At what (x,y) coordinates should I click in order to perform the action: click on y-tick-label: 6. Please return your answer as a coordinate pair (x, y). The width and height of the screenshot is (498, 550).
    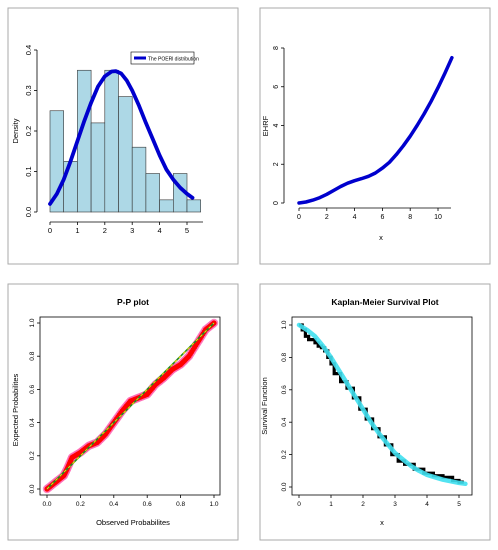
    Looking at the image, I should click on (276, 87).